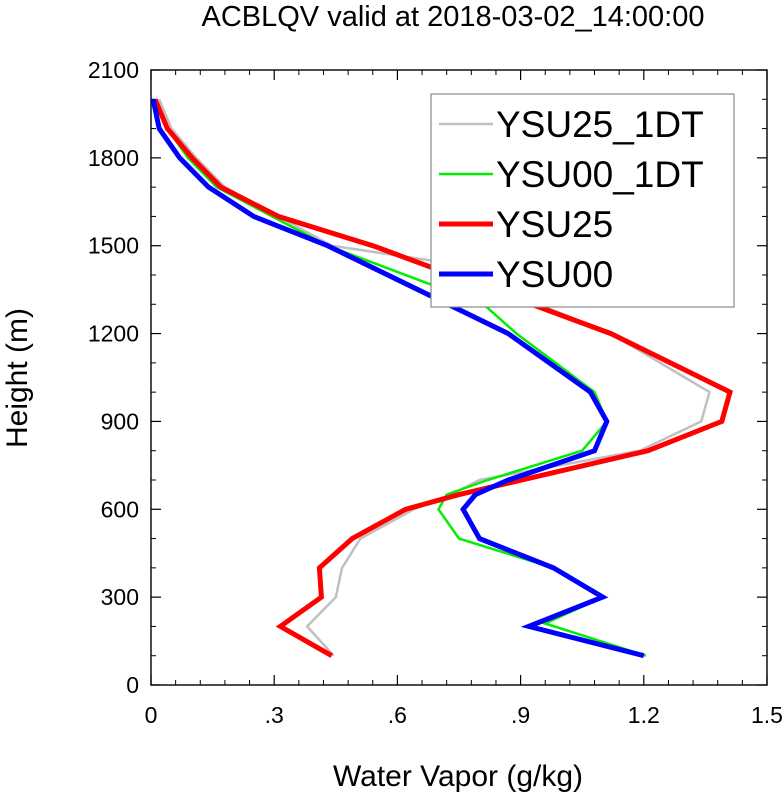 The image size is (784, 797). Describe the element at coordinates (113, 246) in the screenshot. I see `y-tick-label: 1500` at that location.